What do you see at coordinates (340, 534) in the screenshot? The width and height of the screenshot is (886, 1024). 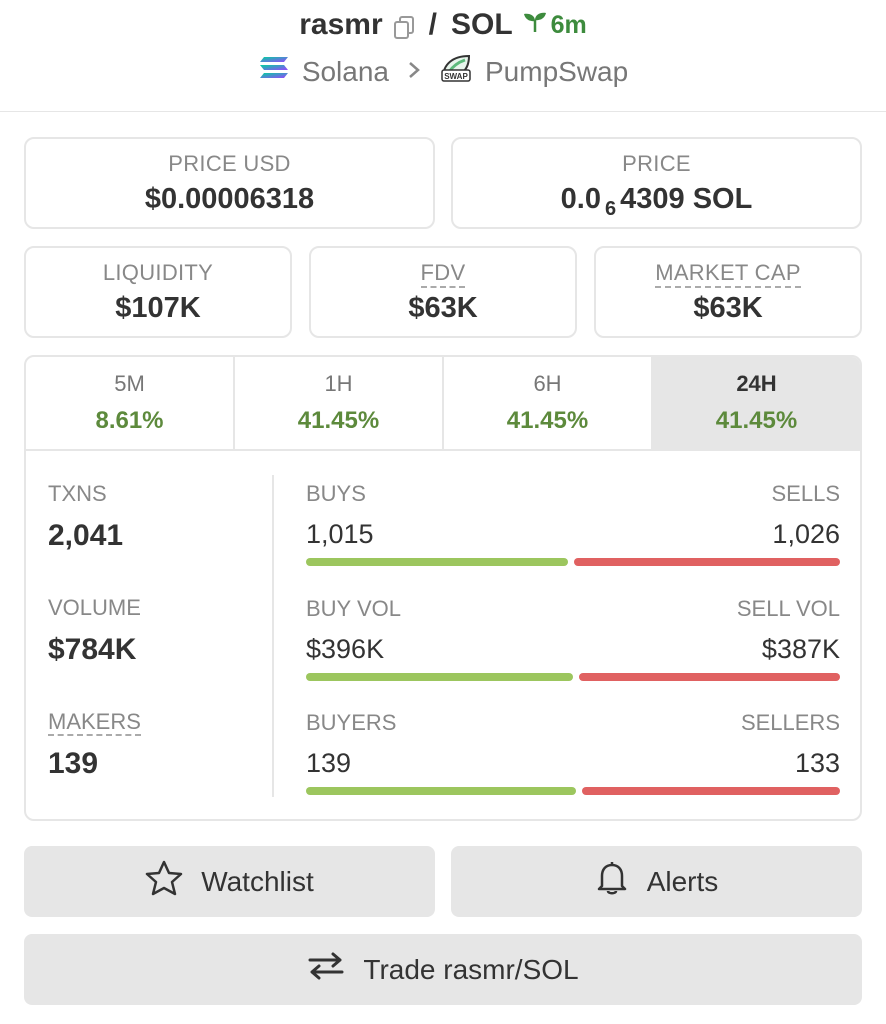 I see `buys-value: 1,015` at bounding box center [340, 534].